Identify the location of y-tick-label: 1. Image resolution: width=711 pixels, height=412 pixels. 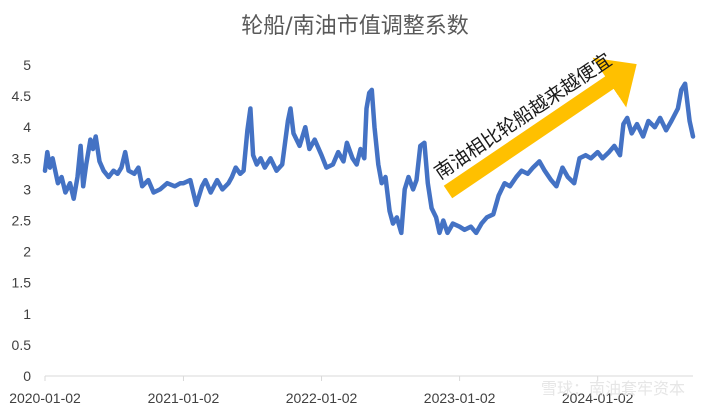
(27, 314).